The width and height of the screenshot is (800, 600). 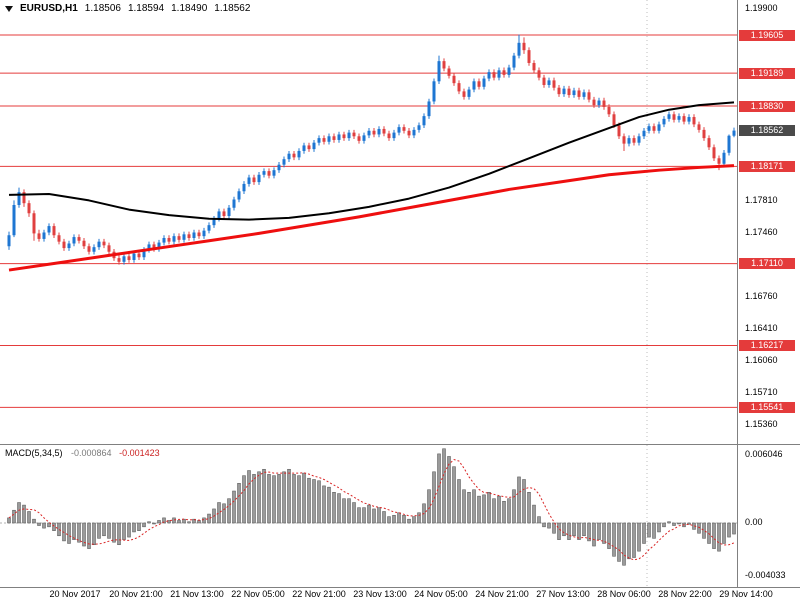 What do you see at coordinates (9, 8) in the screenshot?
I see `symbol-marker-icon` at bounding box center [9, 8].